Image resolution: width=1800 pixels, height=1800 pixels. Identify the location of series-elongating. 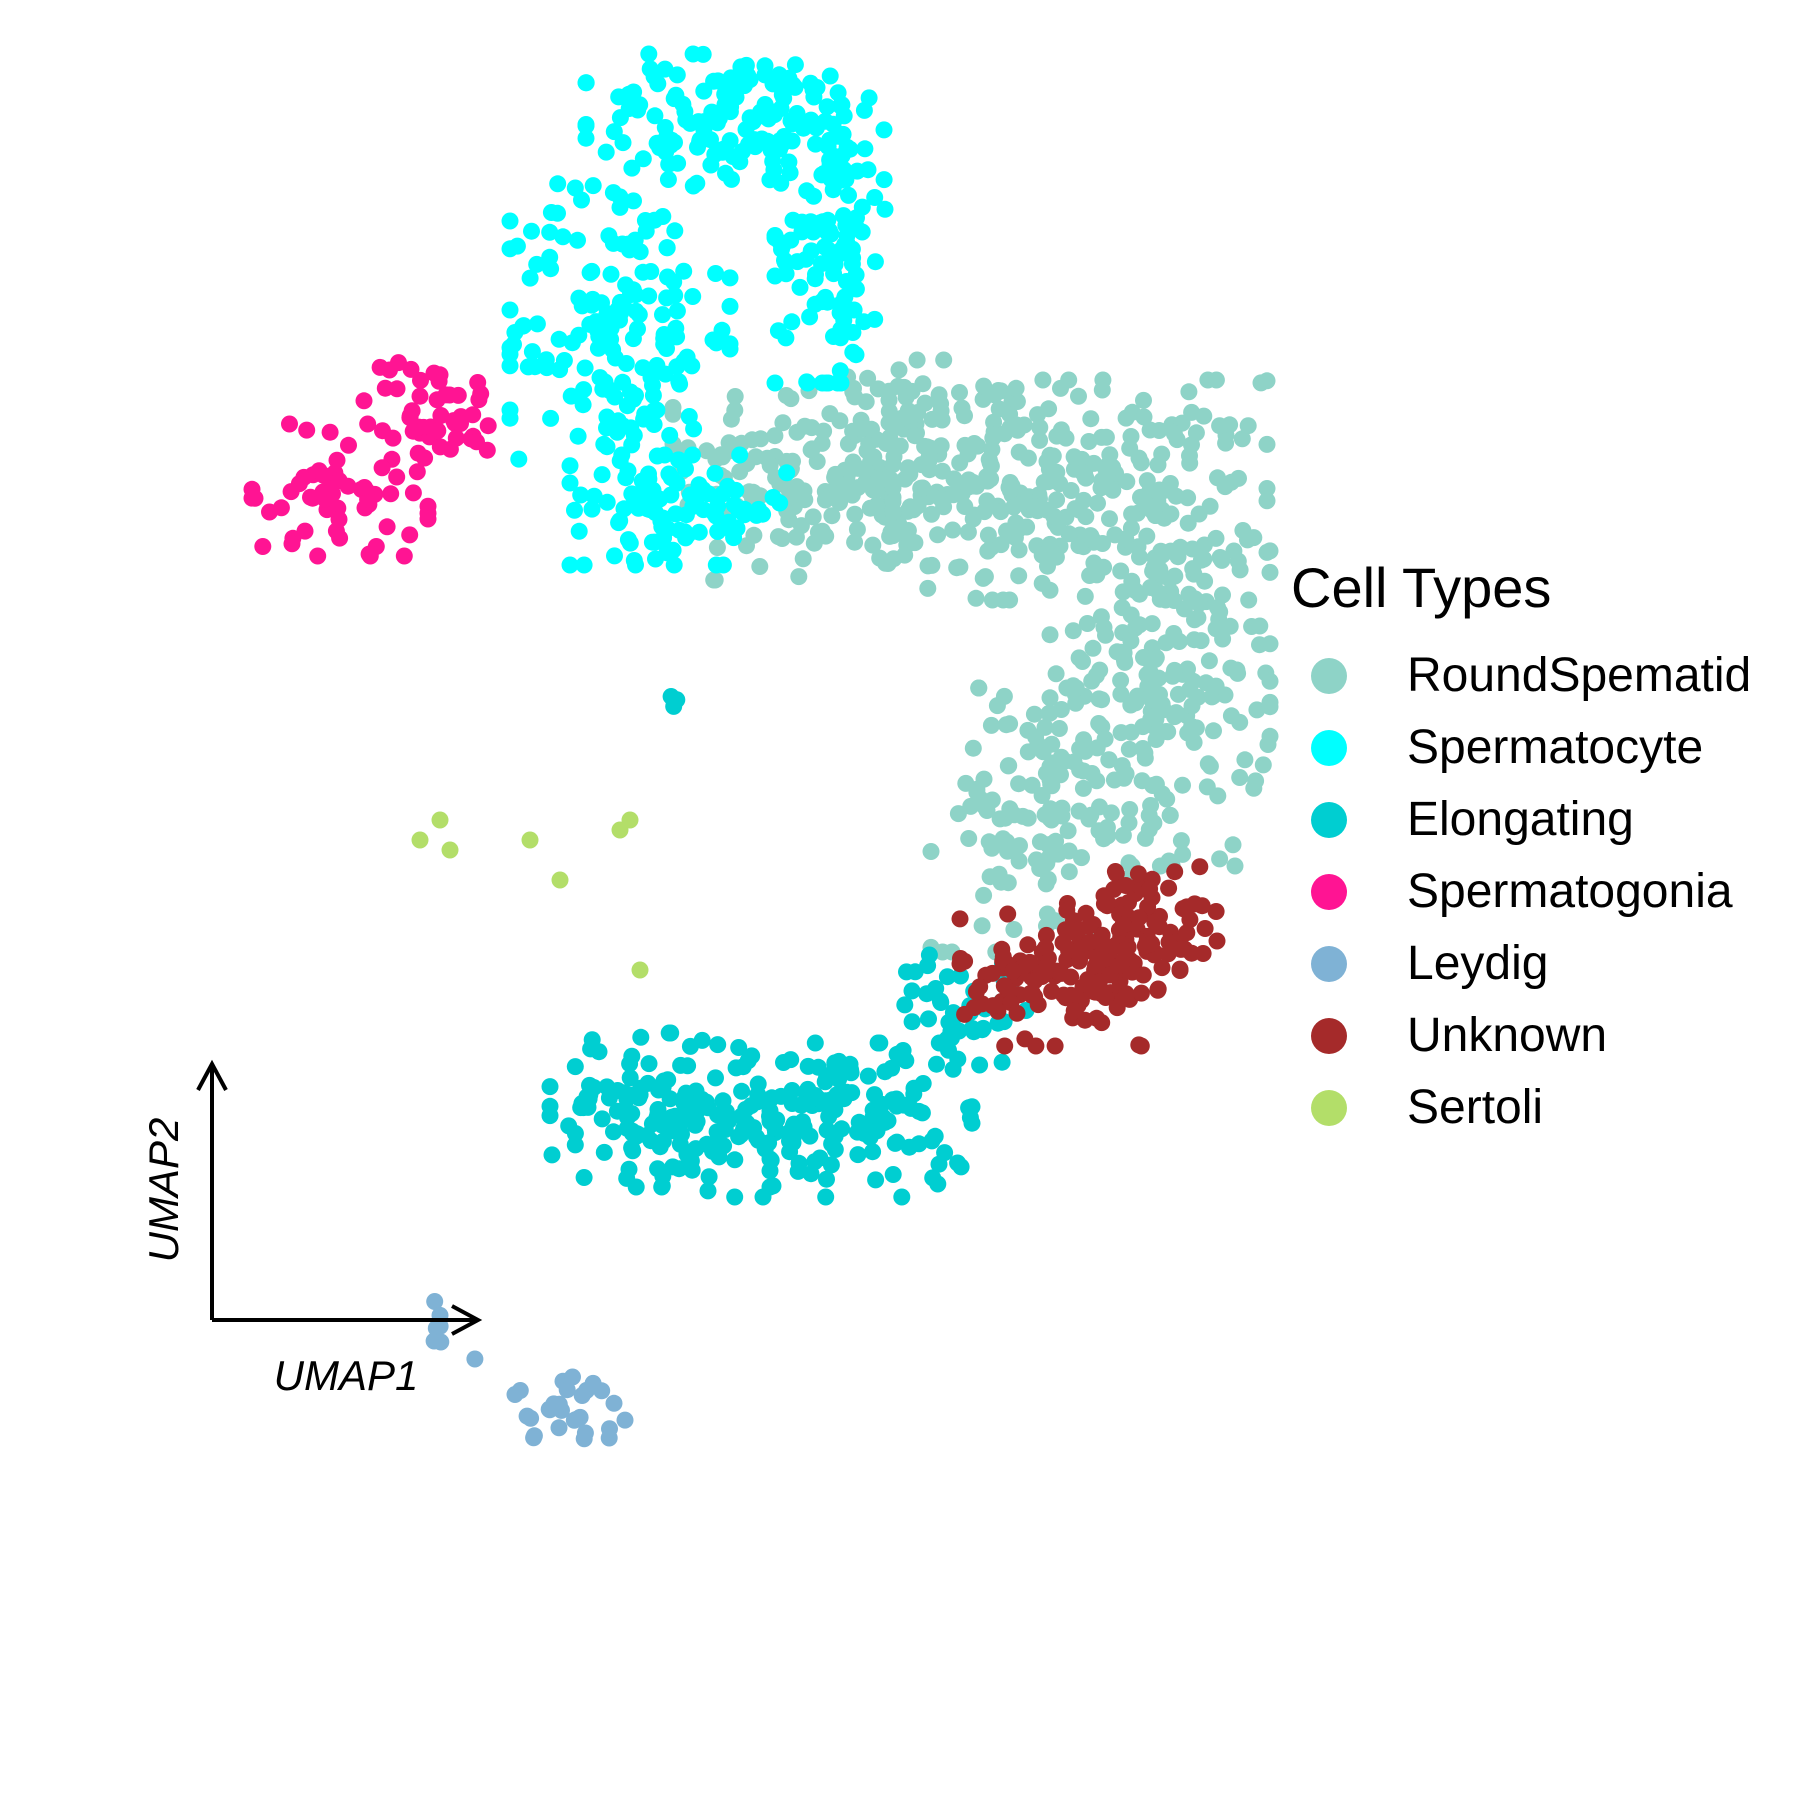
(788, 947).